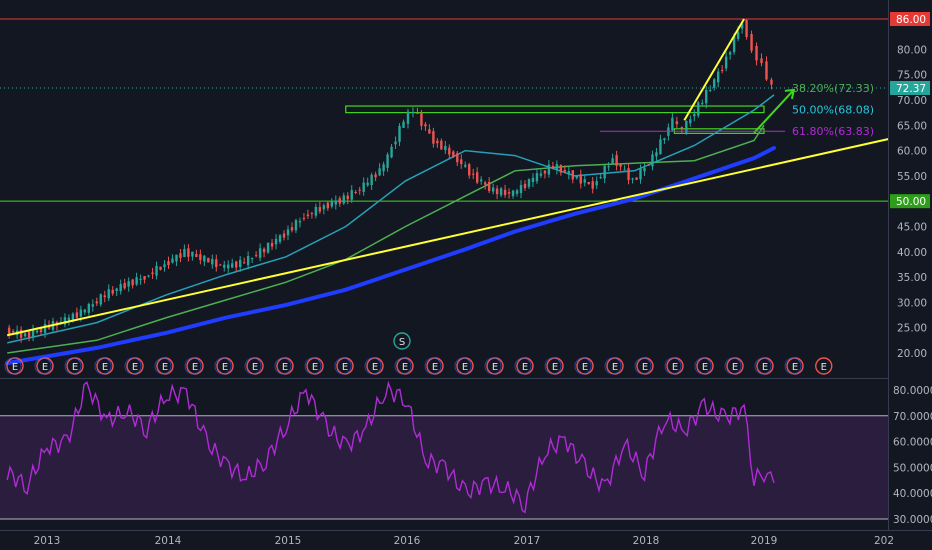  Describe the element at coordinates (911, 89) in the screenshot. I see `last-price-badge: 72.37` at that location.